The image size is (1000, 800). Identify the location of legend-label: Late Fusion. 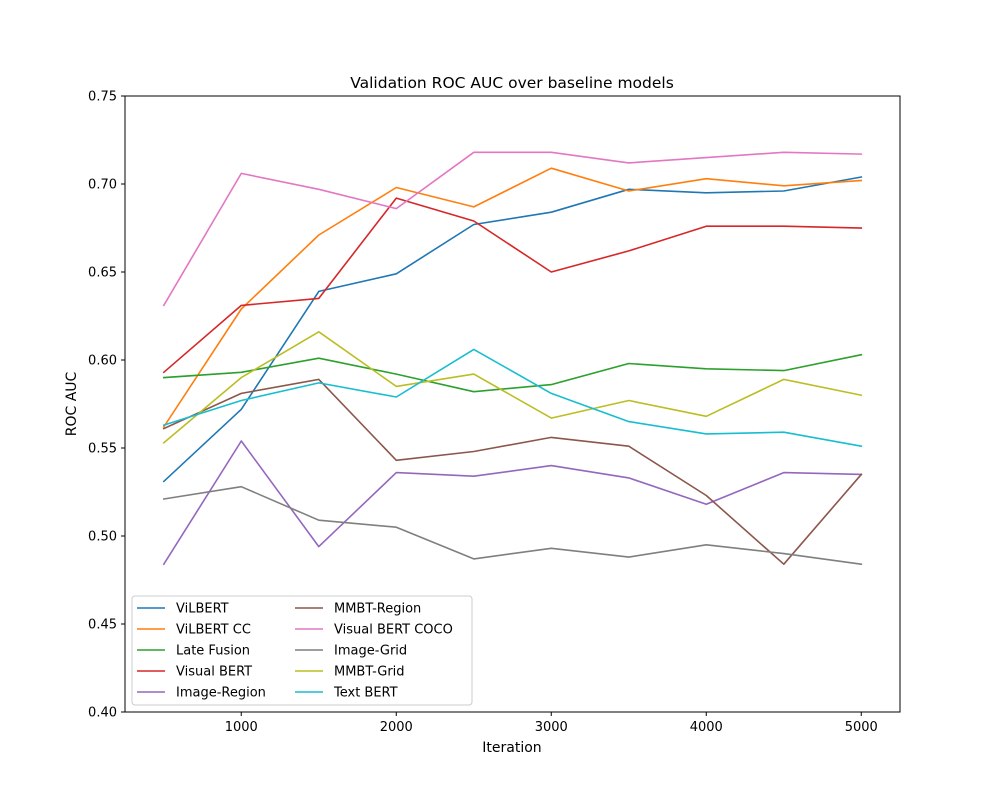
(213, 651).